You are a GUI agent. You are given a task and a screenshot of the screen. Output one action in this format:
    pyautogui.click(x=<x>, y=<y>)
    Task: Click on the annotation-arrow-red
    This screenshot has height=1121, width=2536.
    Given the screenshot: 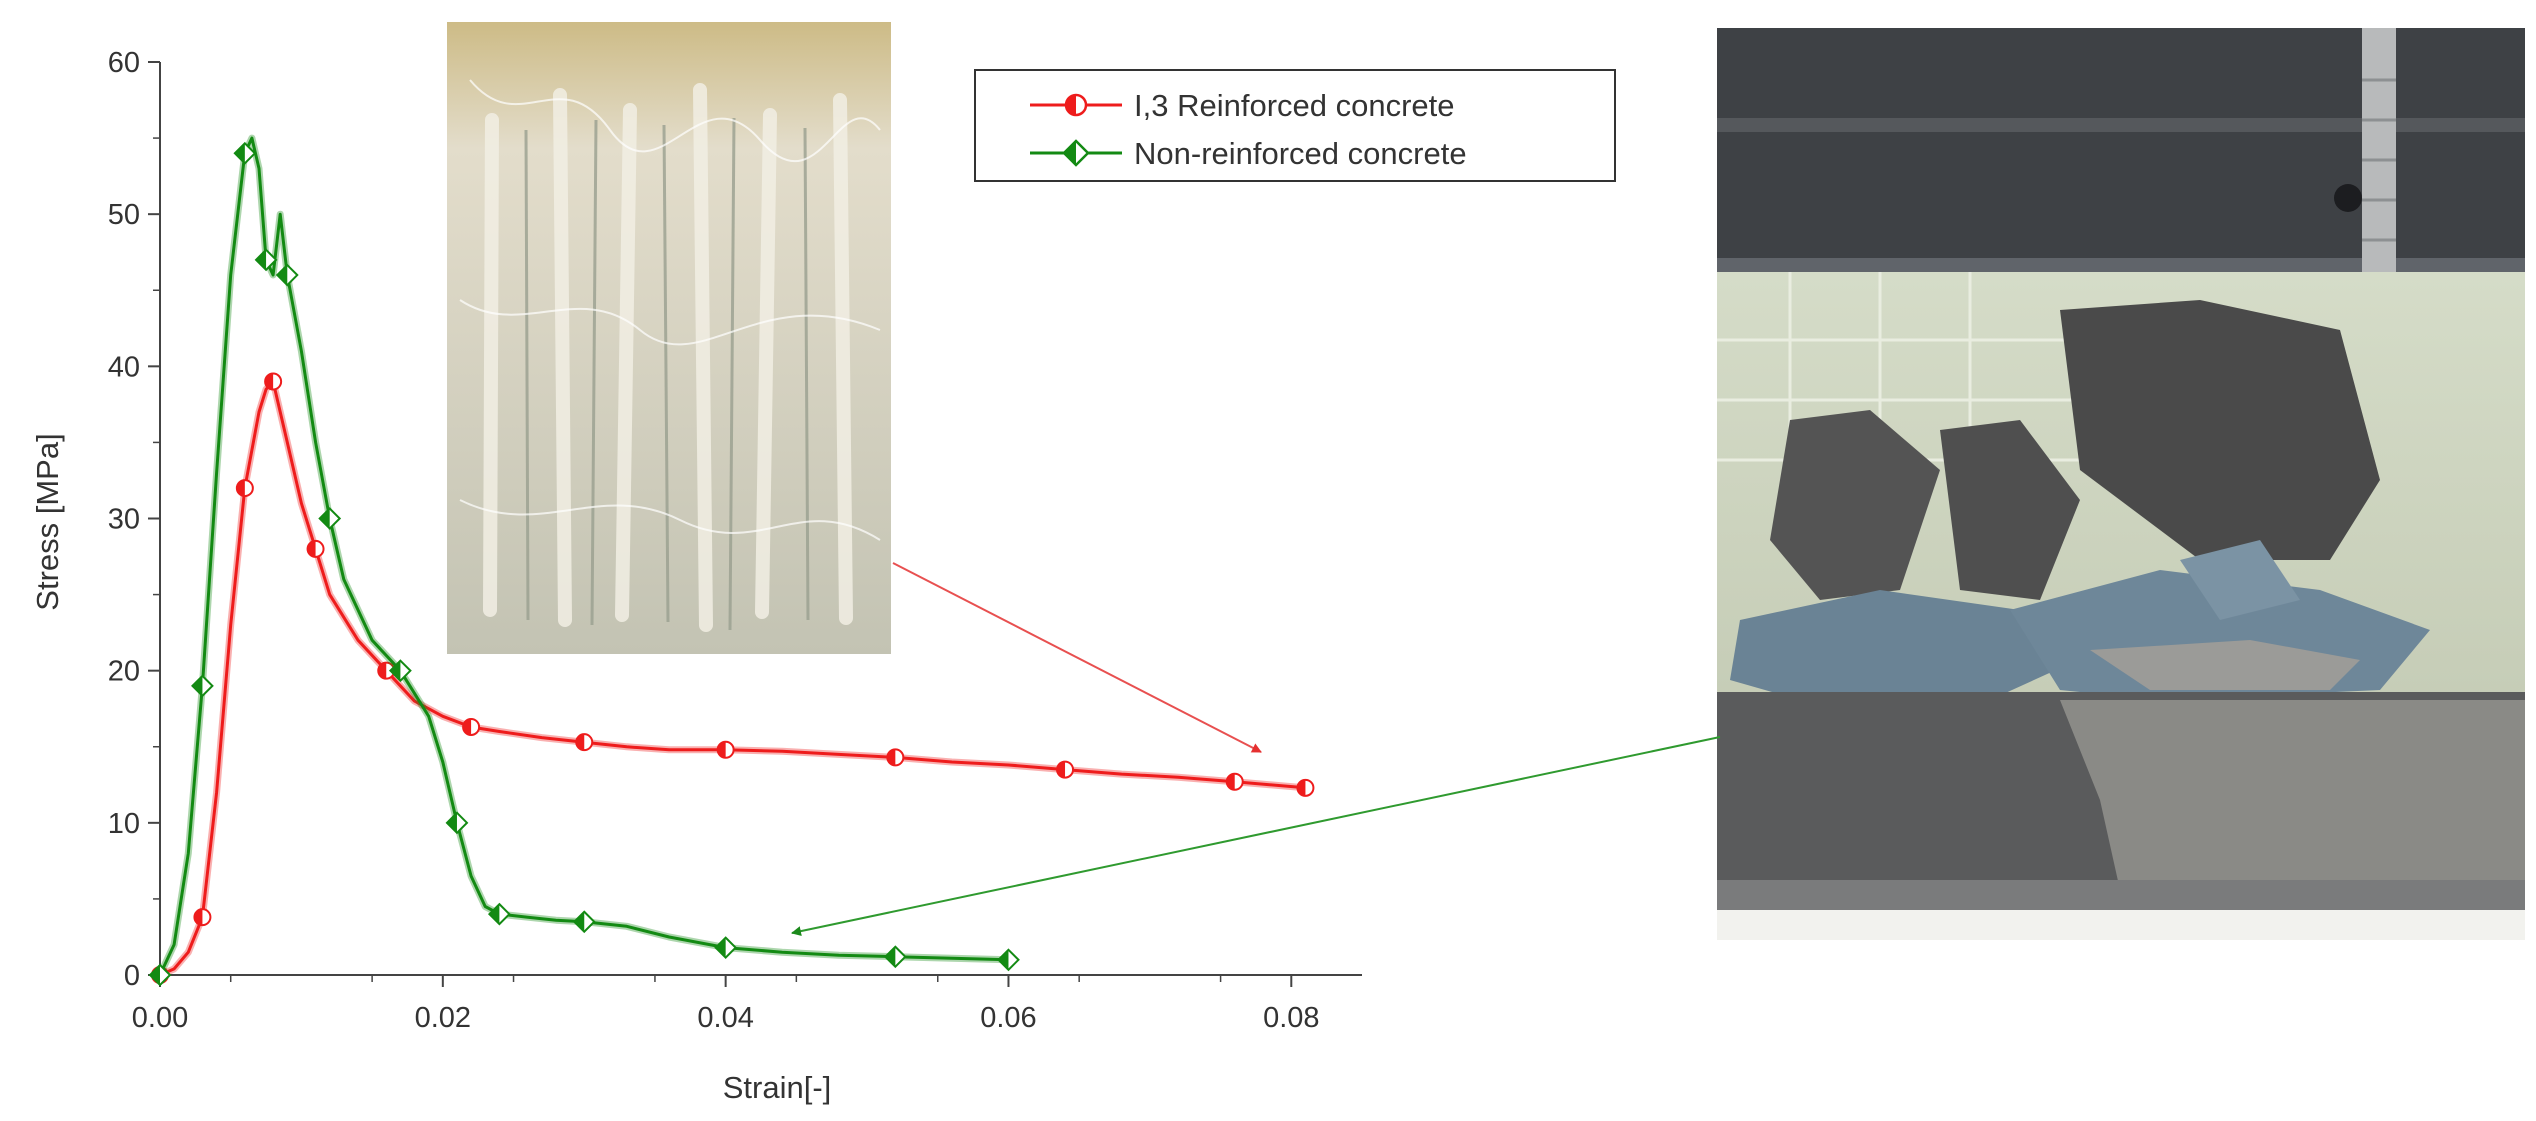 What is the action you would take?
    pyautogui.click(x=1077, y=657)
    